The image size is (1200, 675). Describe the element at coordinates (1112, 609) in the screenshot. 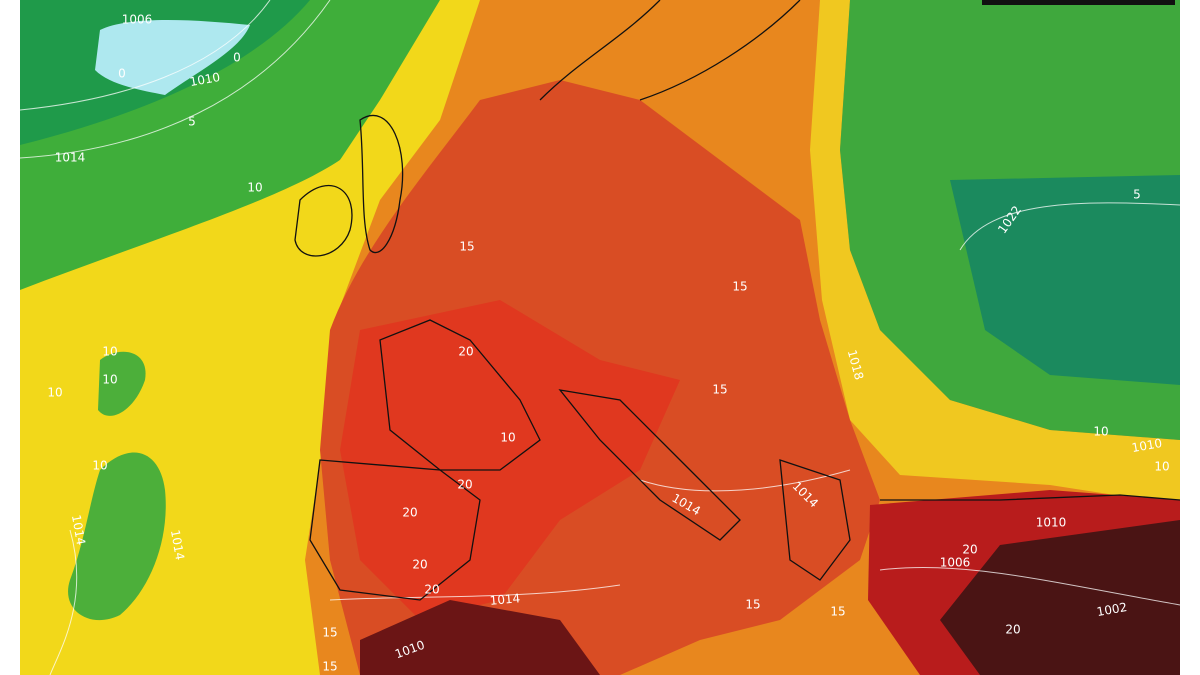

I see `contour-label: 1002` at that location.